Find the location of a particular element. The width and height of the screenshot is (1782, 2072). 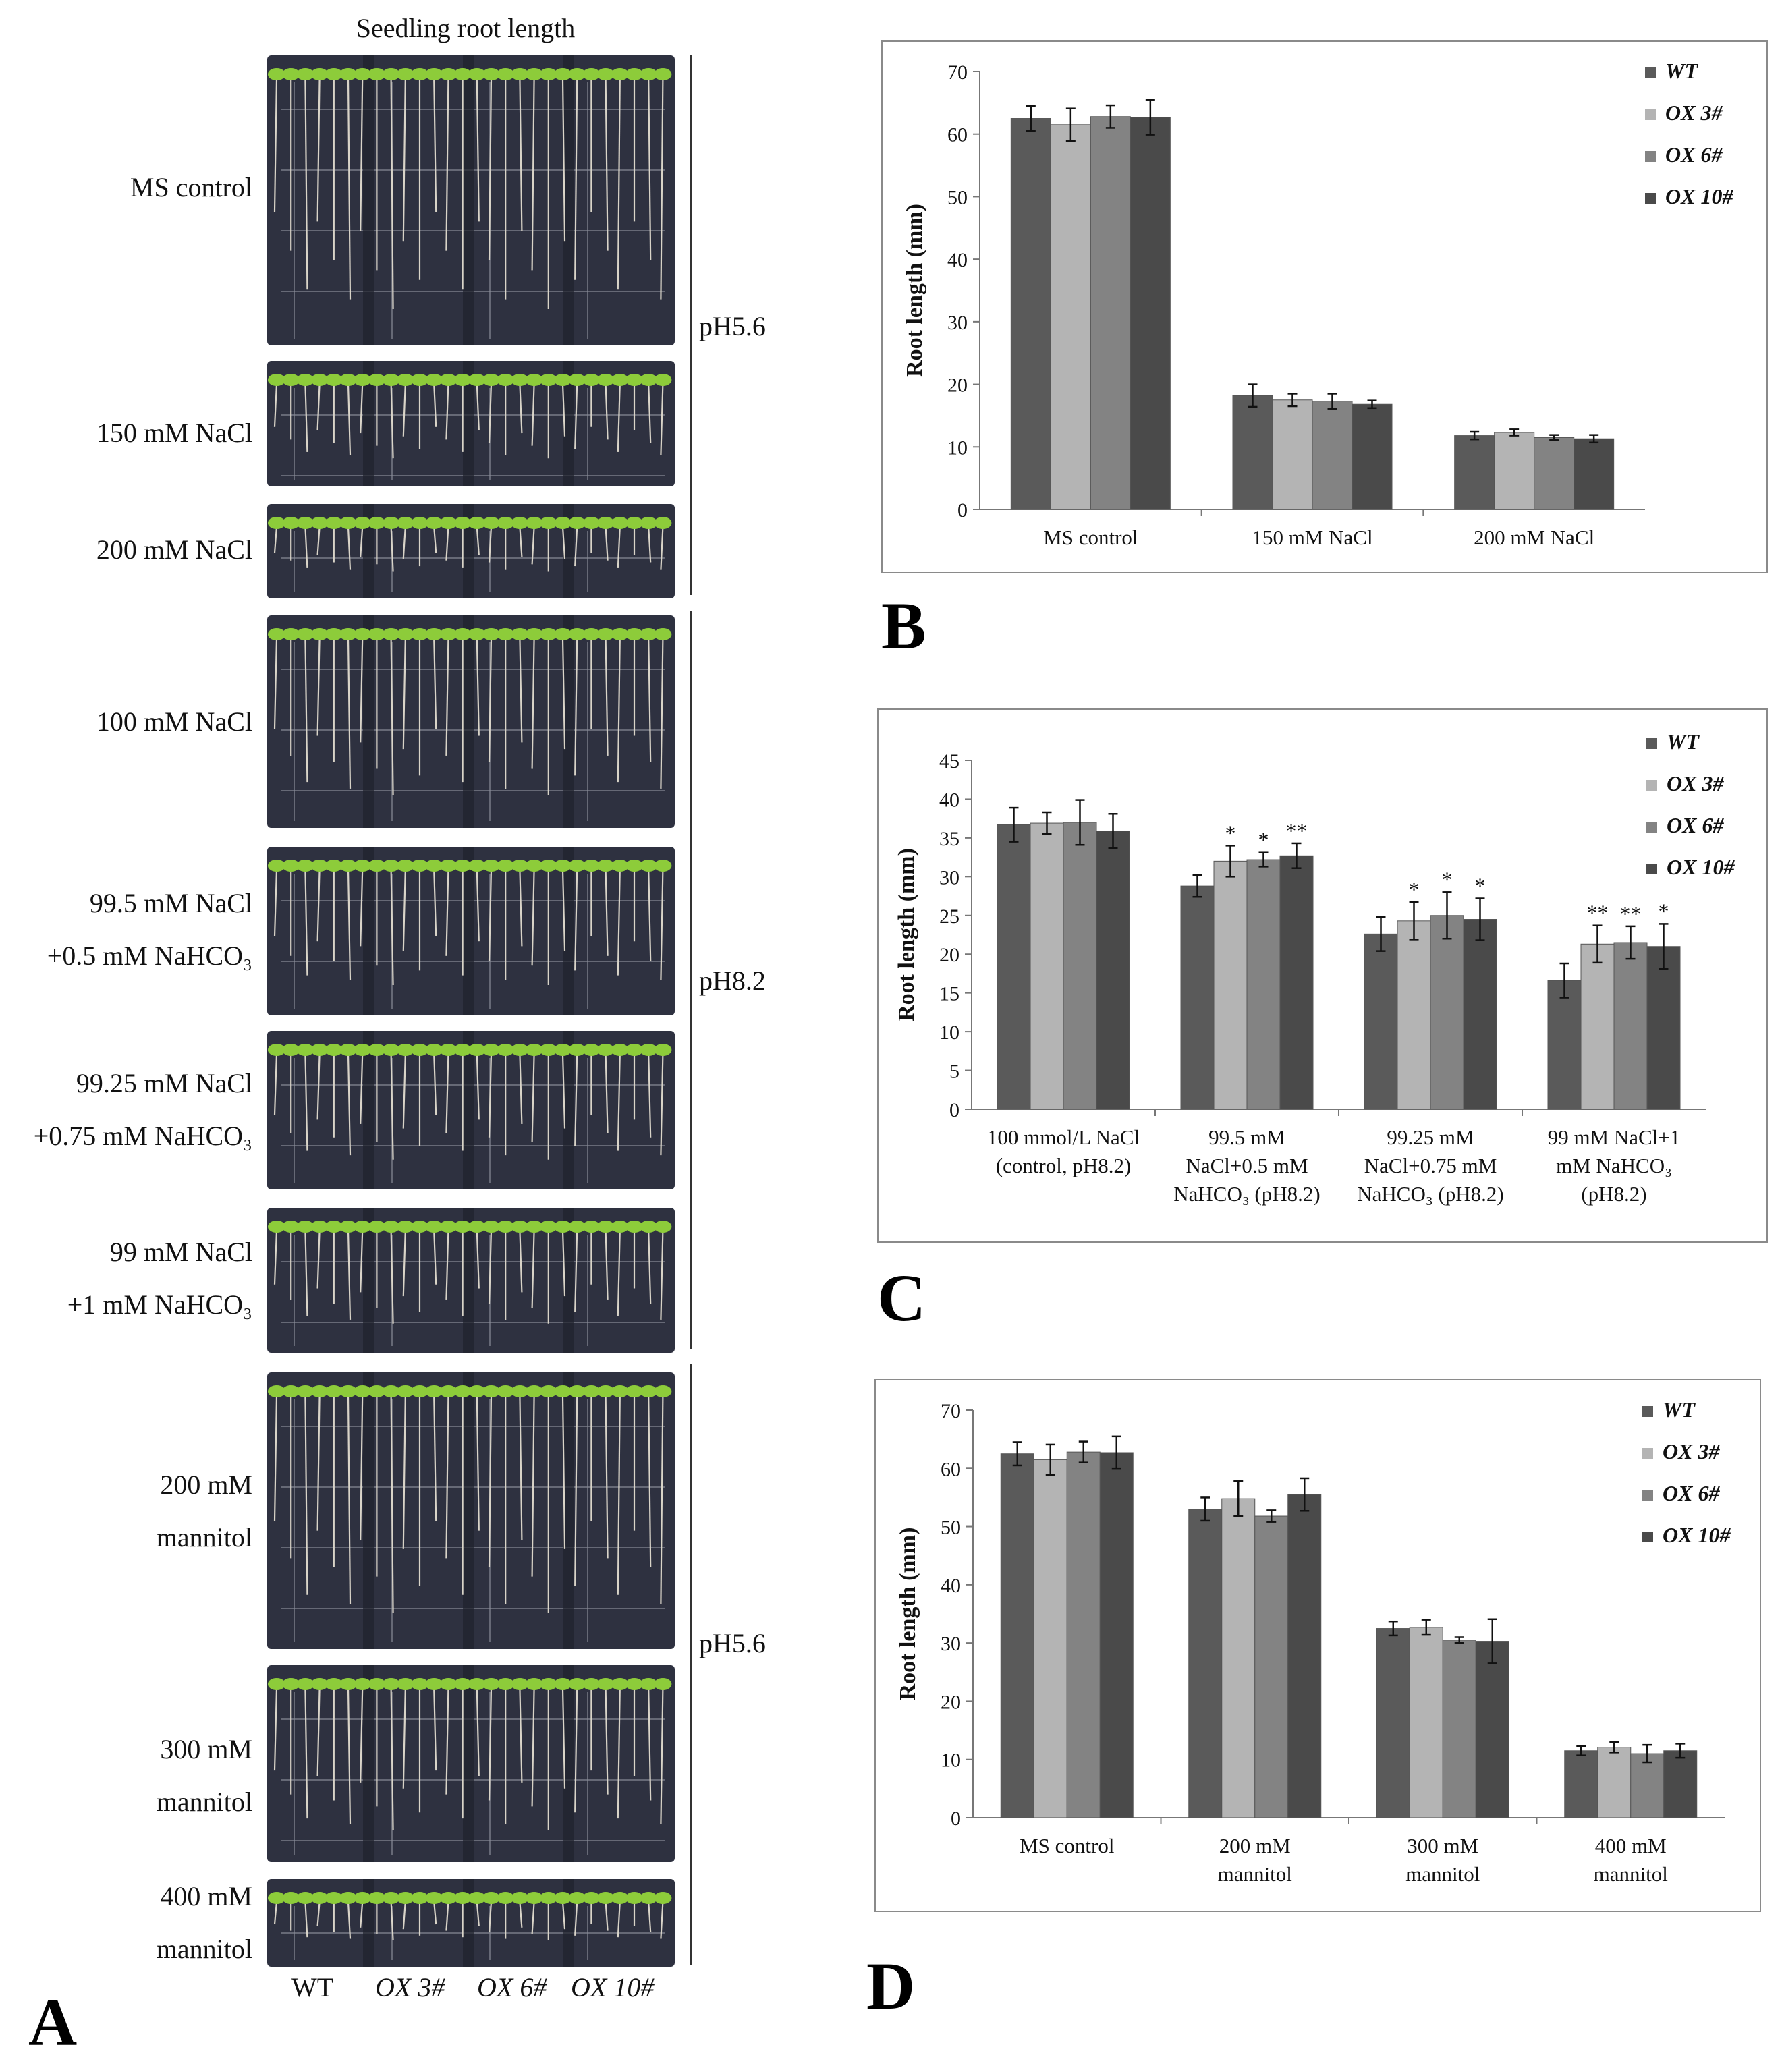

ph-label-2: pH8.2 is located at coordinates (733, 980).